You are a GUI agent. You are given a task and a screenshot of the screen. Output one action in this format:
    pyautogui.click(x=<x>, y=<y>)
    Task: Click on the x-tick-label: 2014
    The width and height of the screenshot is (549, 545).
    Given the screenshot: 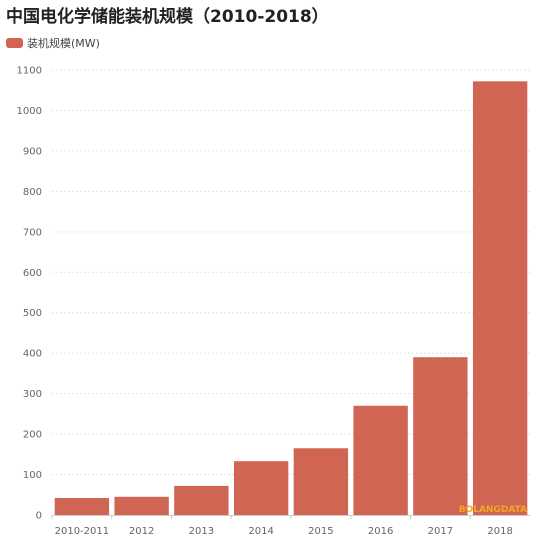 What is the action you would take?
    pyautogui.click(x=260, y=531)
    